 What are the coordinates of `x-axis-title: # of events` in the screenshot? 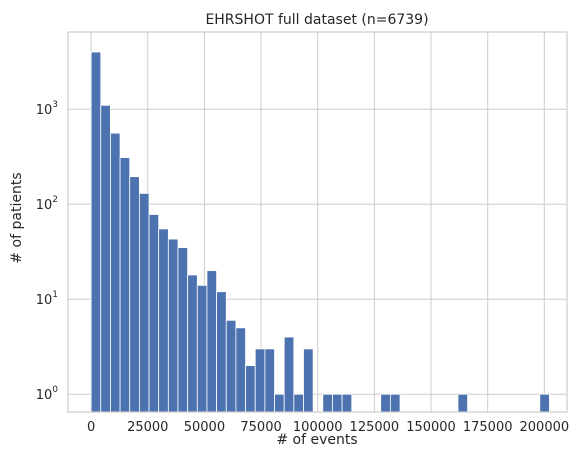 It's located at (316, 440).